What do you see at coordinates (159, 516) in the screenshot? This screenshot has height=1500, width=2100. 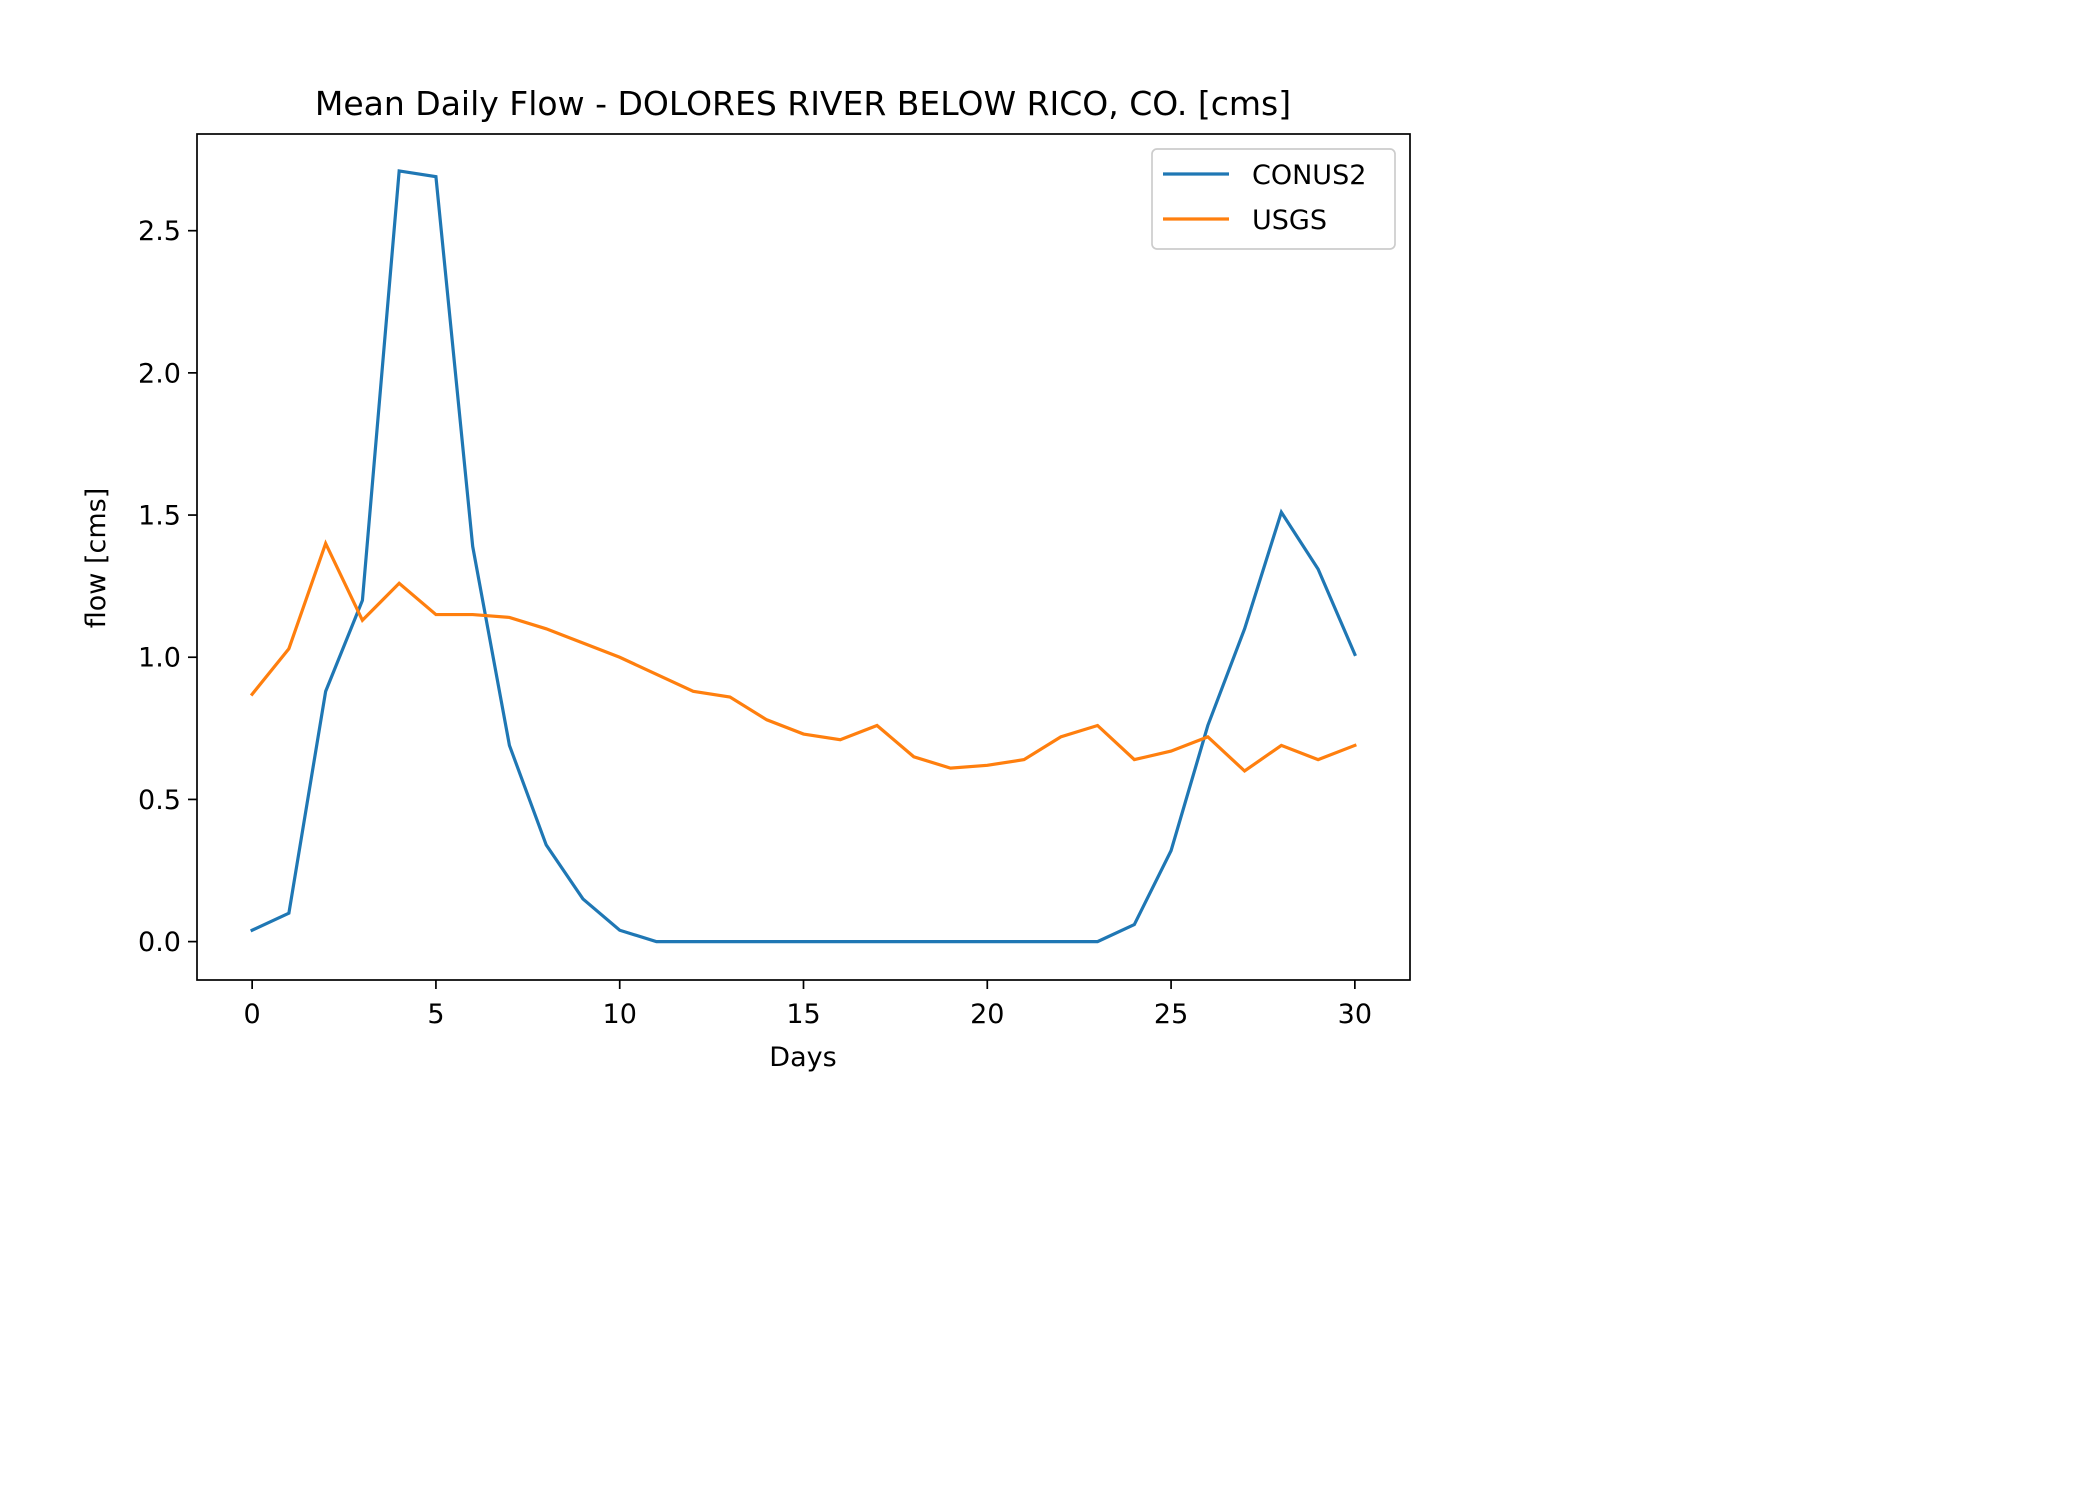 I see `y-tick-label: 1.5` at bounding box center [159, 516].